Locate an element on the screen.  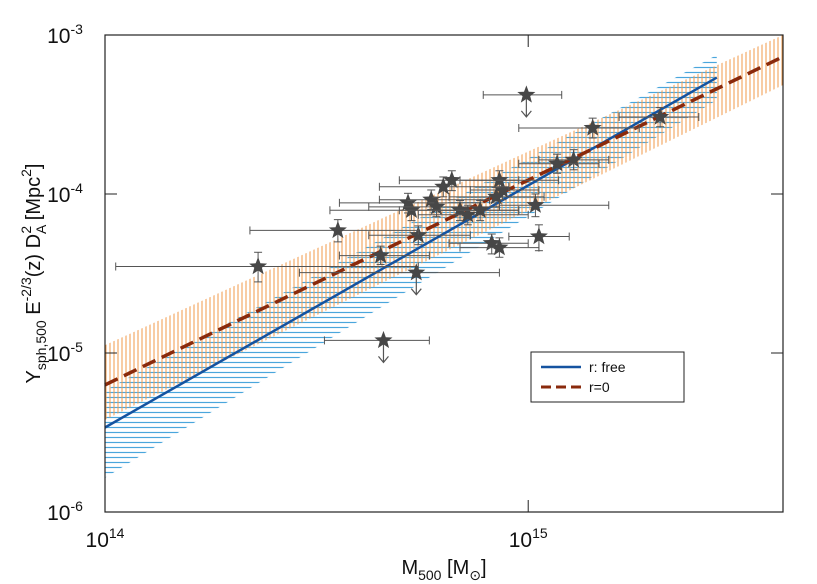
tick-label: 10⁻⁶ is located at coordinates (65, 511).